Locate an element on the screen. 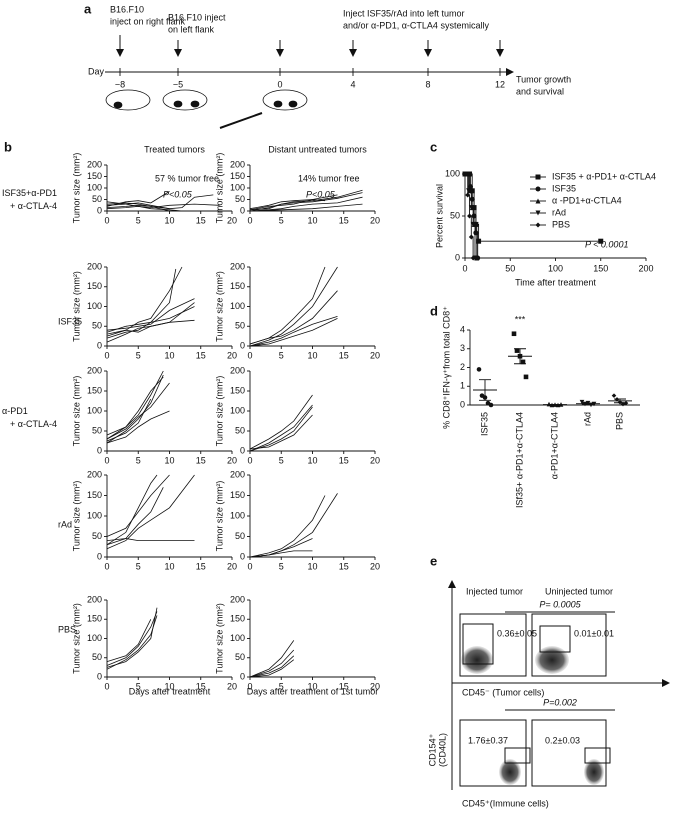 The width and height of the screenshot is (678, 815). x-tick-label: 50 is located at coordinates (510, 268).